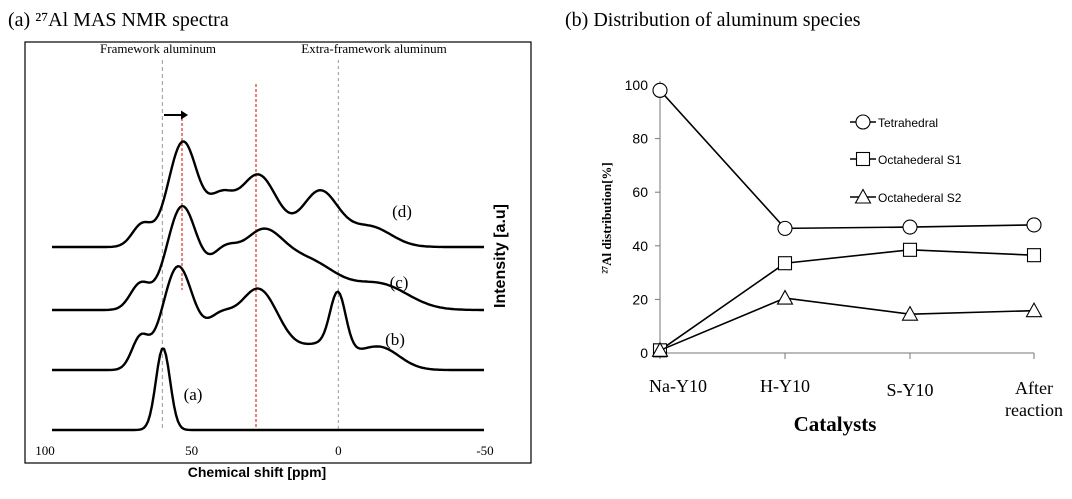 The width and height of the screenshot is (1072, 499). I want to click on legend-item: Octahederal S1, so click(906, 159).